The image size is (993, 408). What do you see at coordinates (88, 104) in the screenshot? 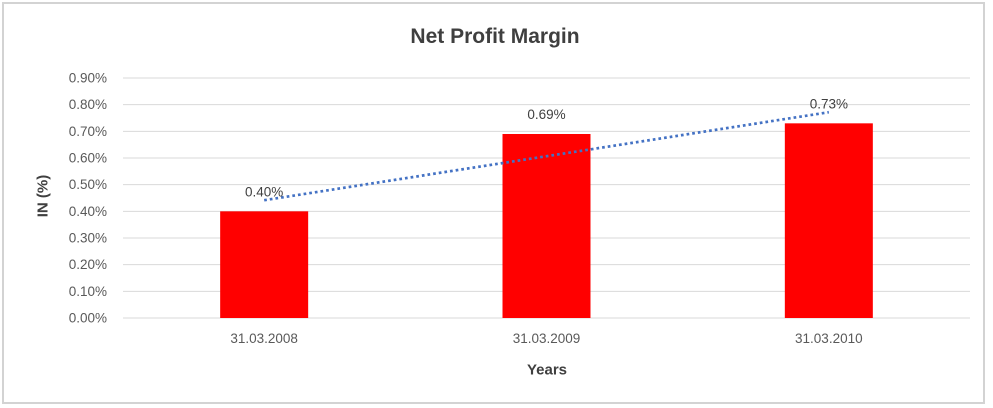
I see `y-tick-label: 0.80%` at bounding box center [88, 104].